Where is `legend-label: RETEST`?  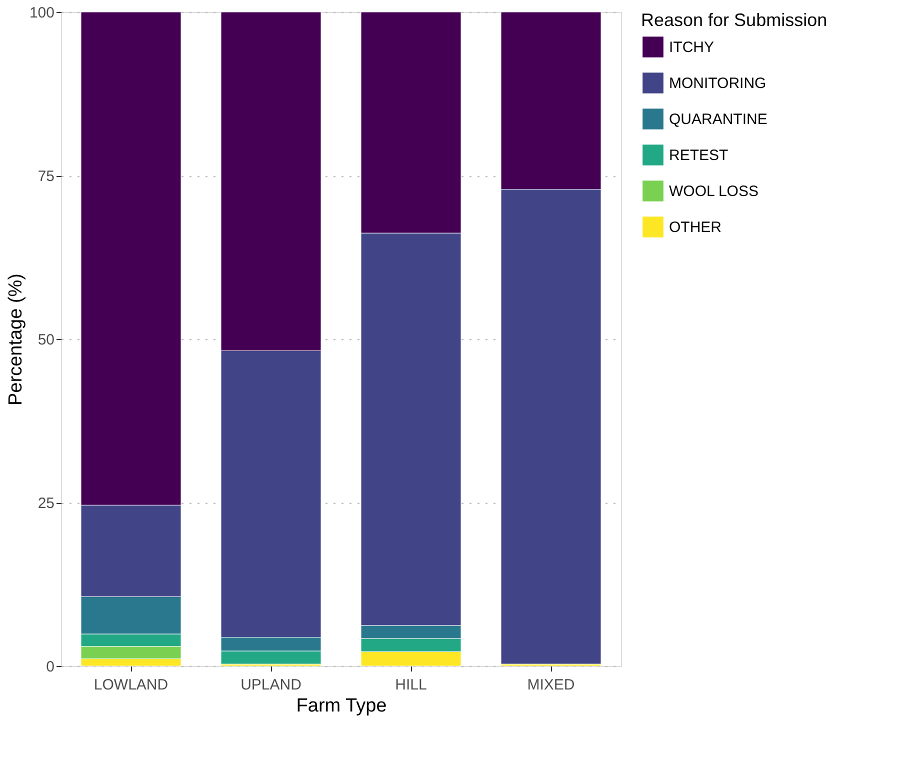
legend-label: RETEST is located at coordinates (698, 155).